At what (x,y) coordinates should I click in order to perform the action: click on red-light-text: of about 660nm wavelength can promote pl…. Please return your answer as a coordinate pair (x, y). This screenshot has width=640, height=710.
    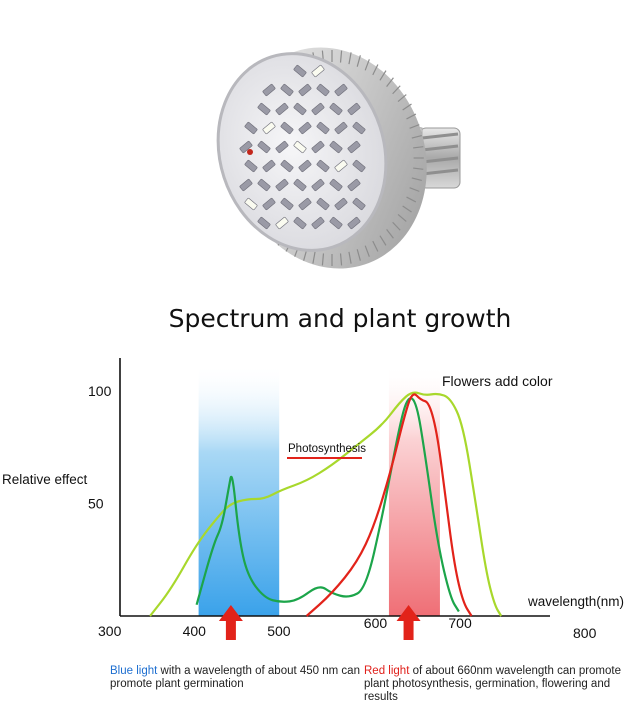
    Looking at the image, I should click on (493, 684).